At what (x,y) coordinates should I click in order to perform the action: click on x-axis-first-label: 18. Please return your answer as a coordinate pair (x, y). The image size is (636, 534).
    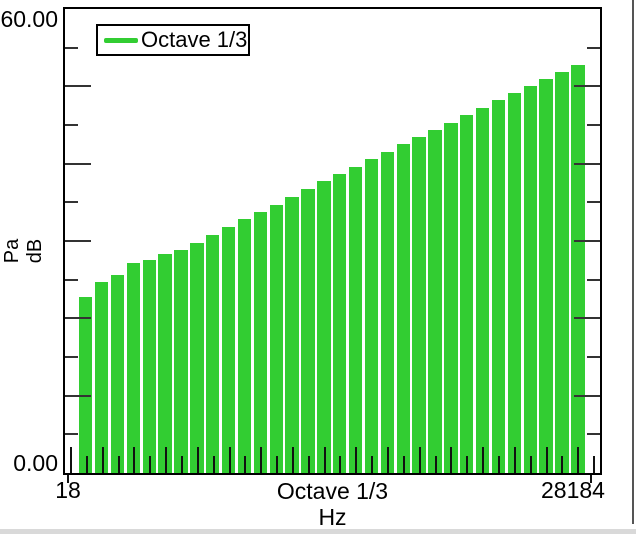
    Looking at the image, I should click on (68, 490).